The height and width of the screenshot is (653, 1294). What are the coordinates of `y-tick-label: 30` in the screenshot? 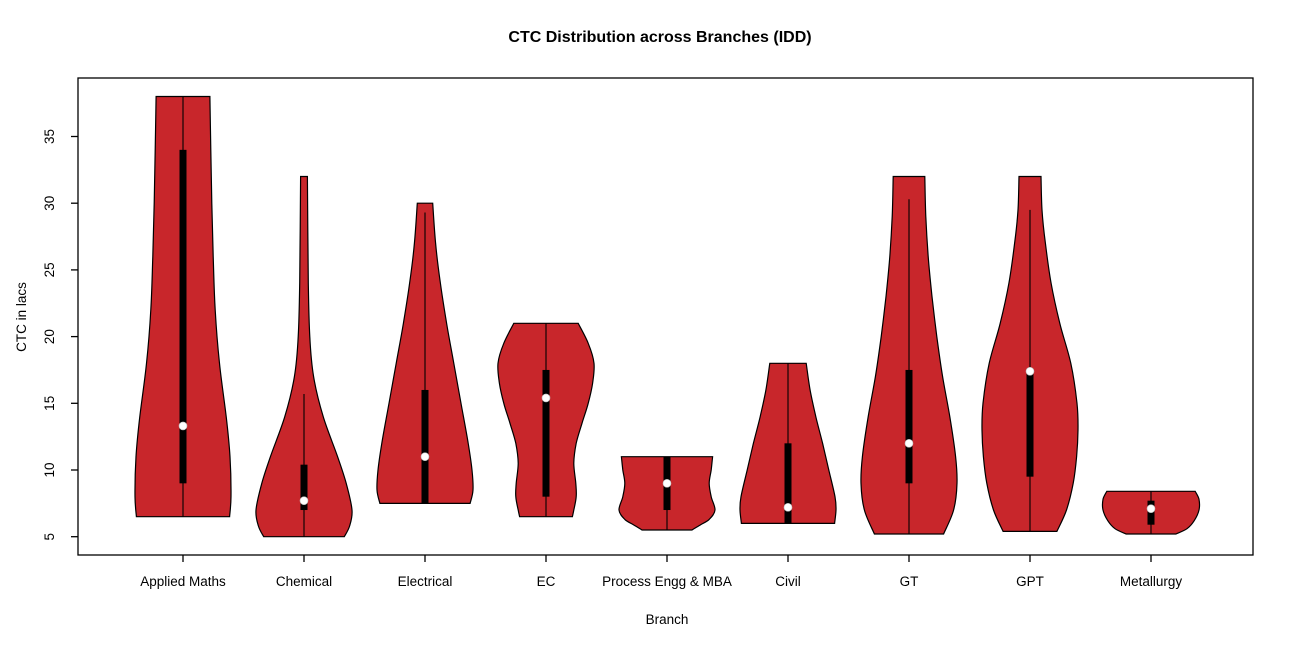 It's located at (49, 203).